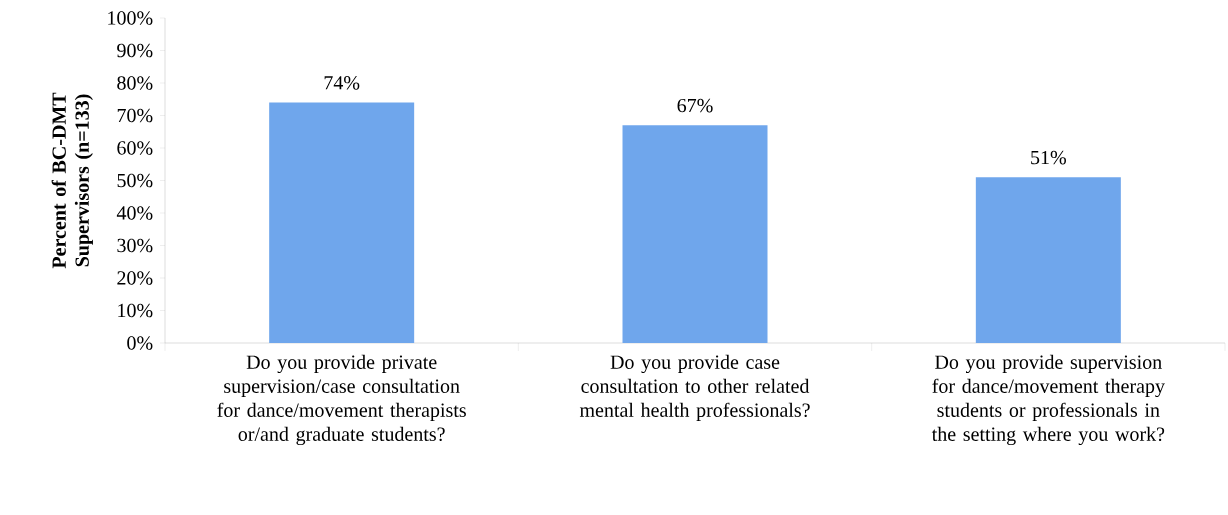 Image resolution: width=1228 pixels, height=515 pixels. What do you see at coordinates (135, 83) in the screenshot?
I see `y-tick-label: 80%` at bounding box center [135, 83].